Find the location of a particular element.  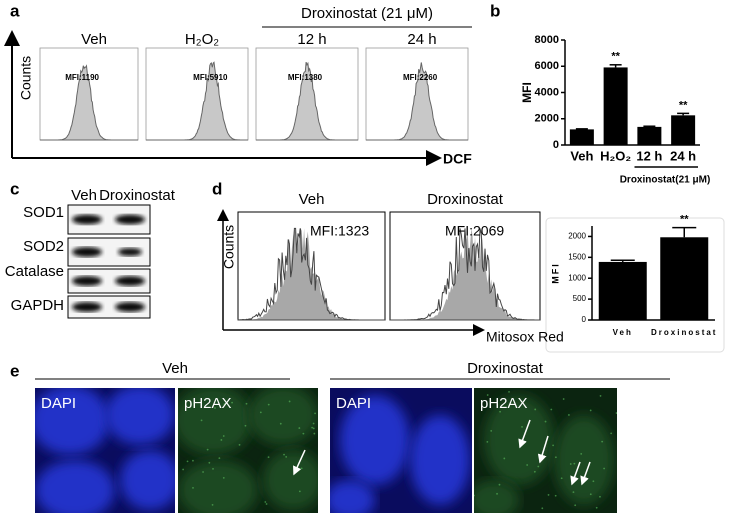

panel-label: b is located at coordinates (495, 10).